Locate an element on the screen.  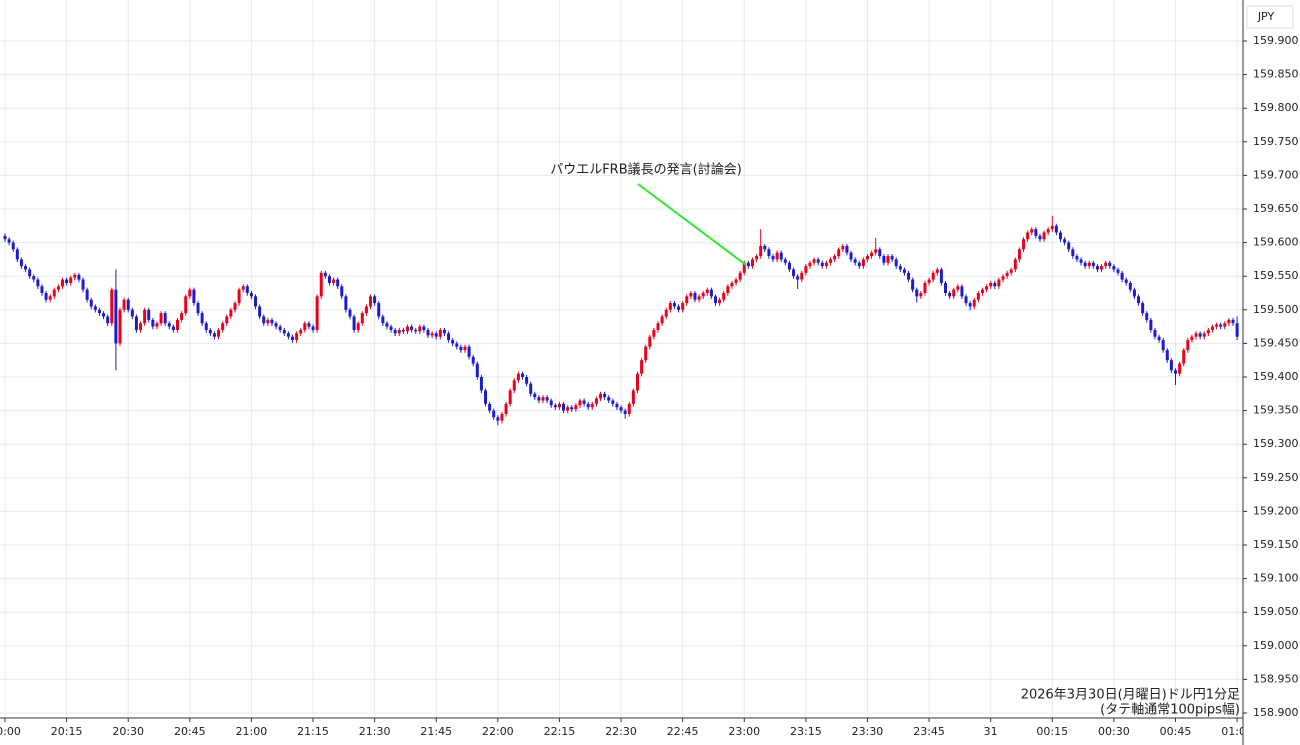
y-tick-label: 159.100 is located at coordinates (1276, 578).